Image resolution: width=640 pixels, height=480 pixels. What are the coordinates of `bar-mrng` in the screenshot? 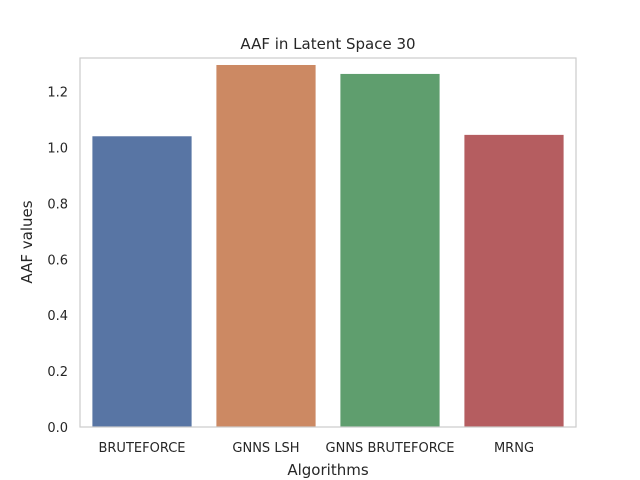 It's located at (514, 280).